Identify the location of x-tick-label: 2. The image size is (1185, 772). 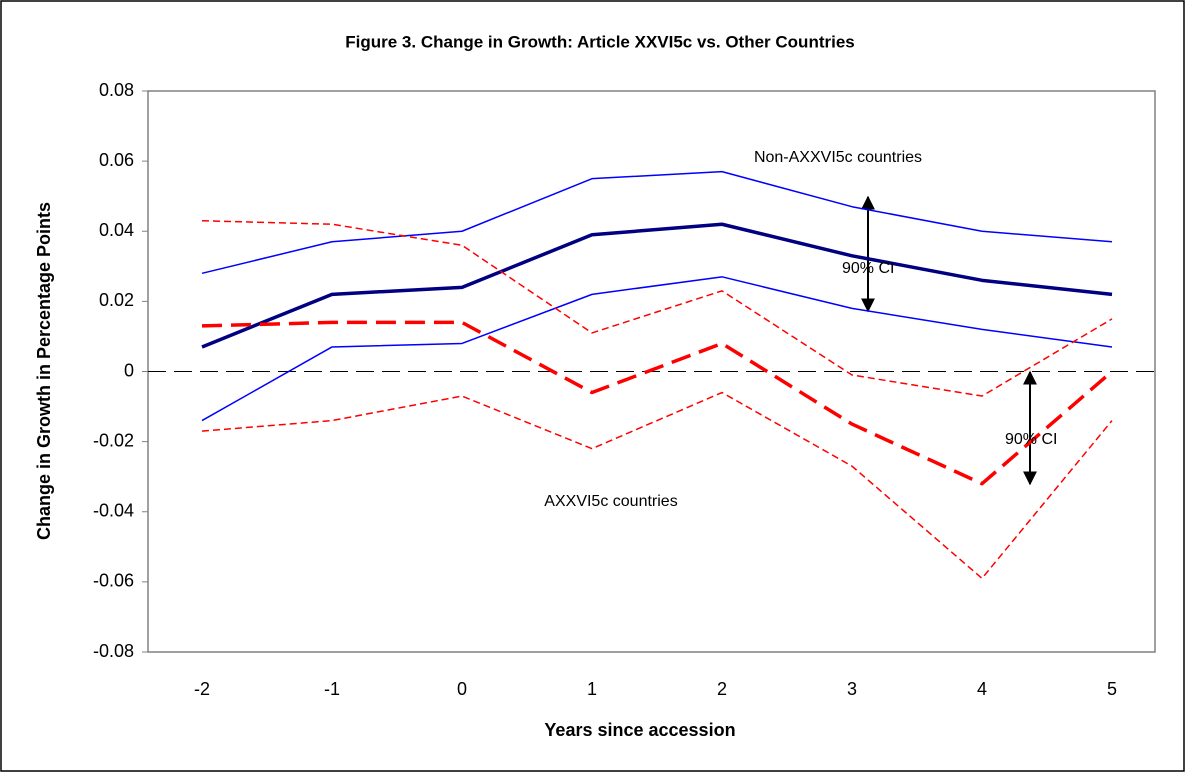
(722, 689).